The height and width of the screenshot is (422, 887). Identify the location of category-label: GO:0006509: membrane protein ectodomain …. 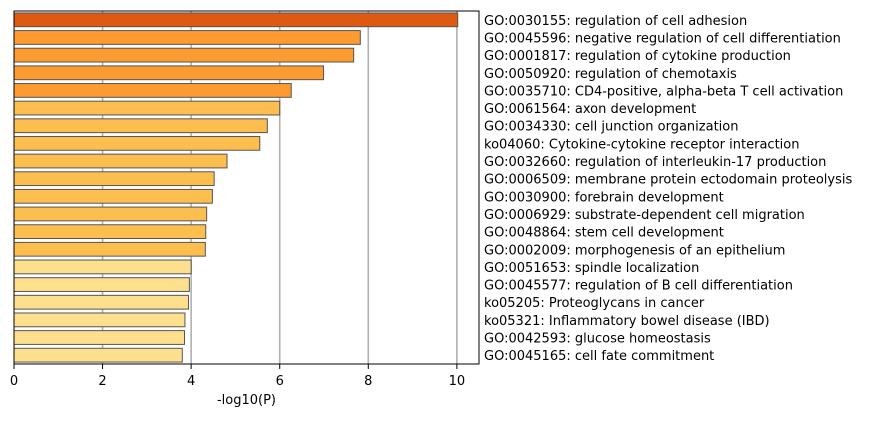
(668, 180).